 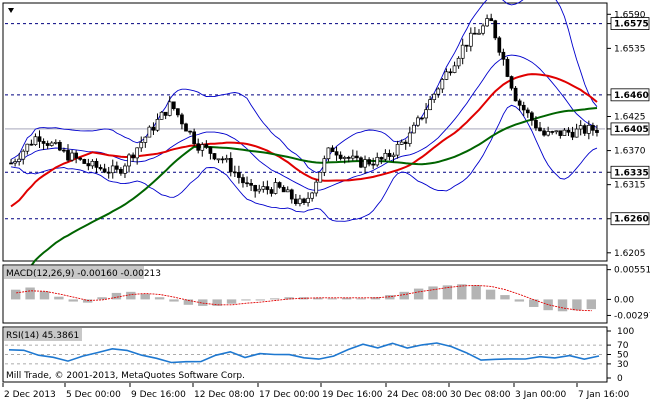 I want to click on y-tick-label: 1.6575, so click(x=631, y=25).